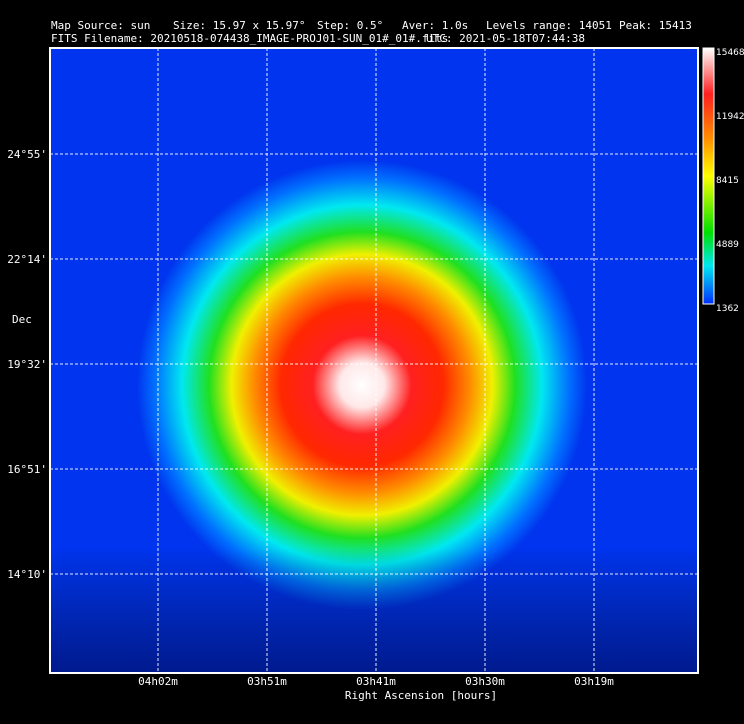 This screenshot has width=744, height=724. What do you see at coordinates (594, 681) in the screenshot?
I see `x-tick-label: 03h19m` at bounding box center [594, 681].